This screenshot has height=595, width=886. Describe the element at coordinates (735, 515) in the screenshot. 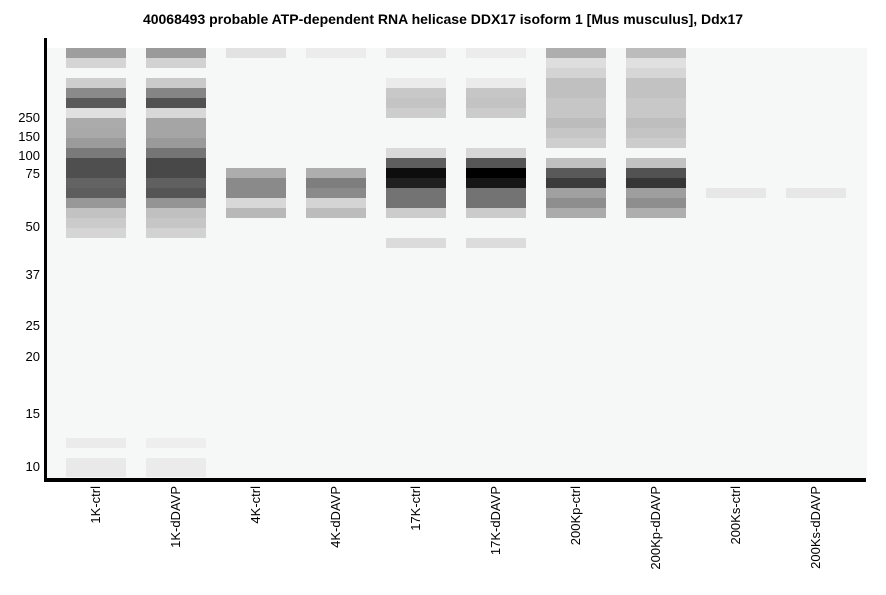

I see `x-tick-label: 200Ks-ctrl` at that location.